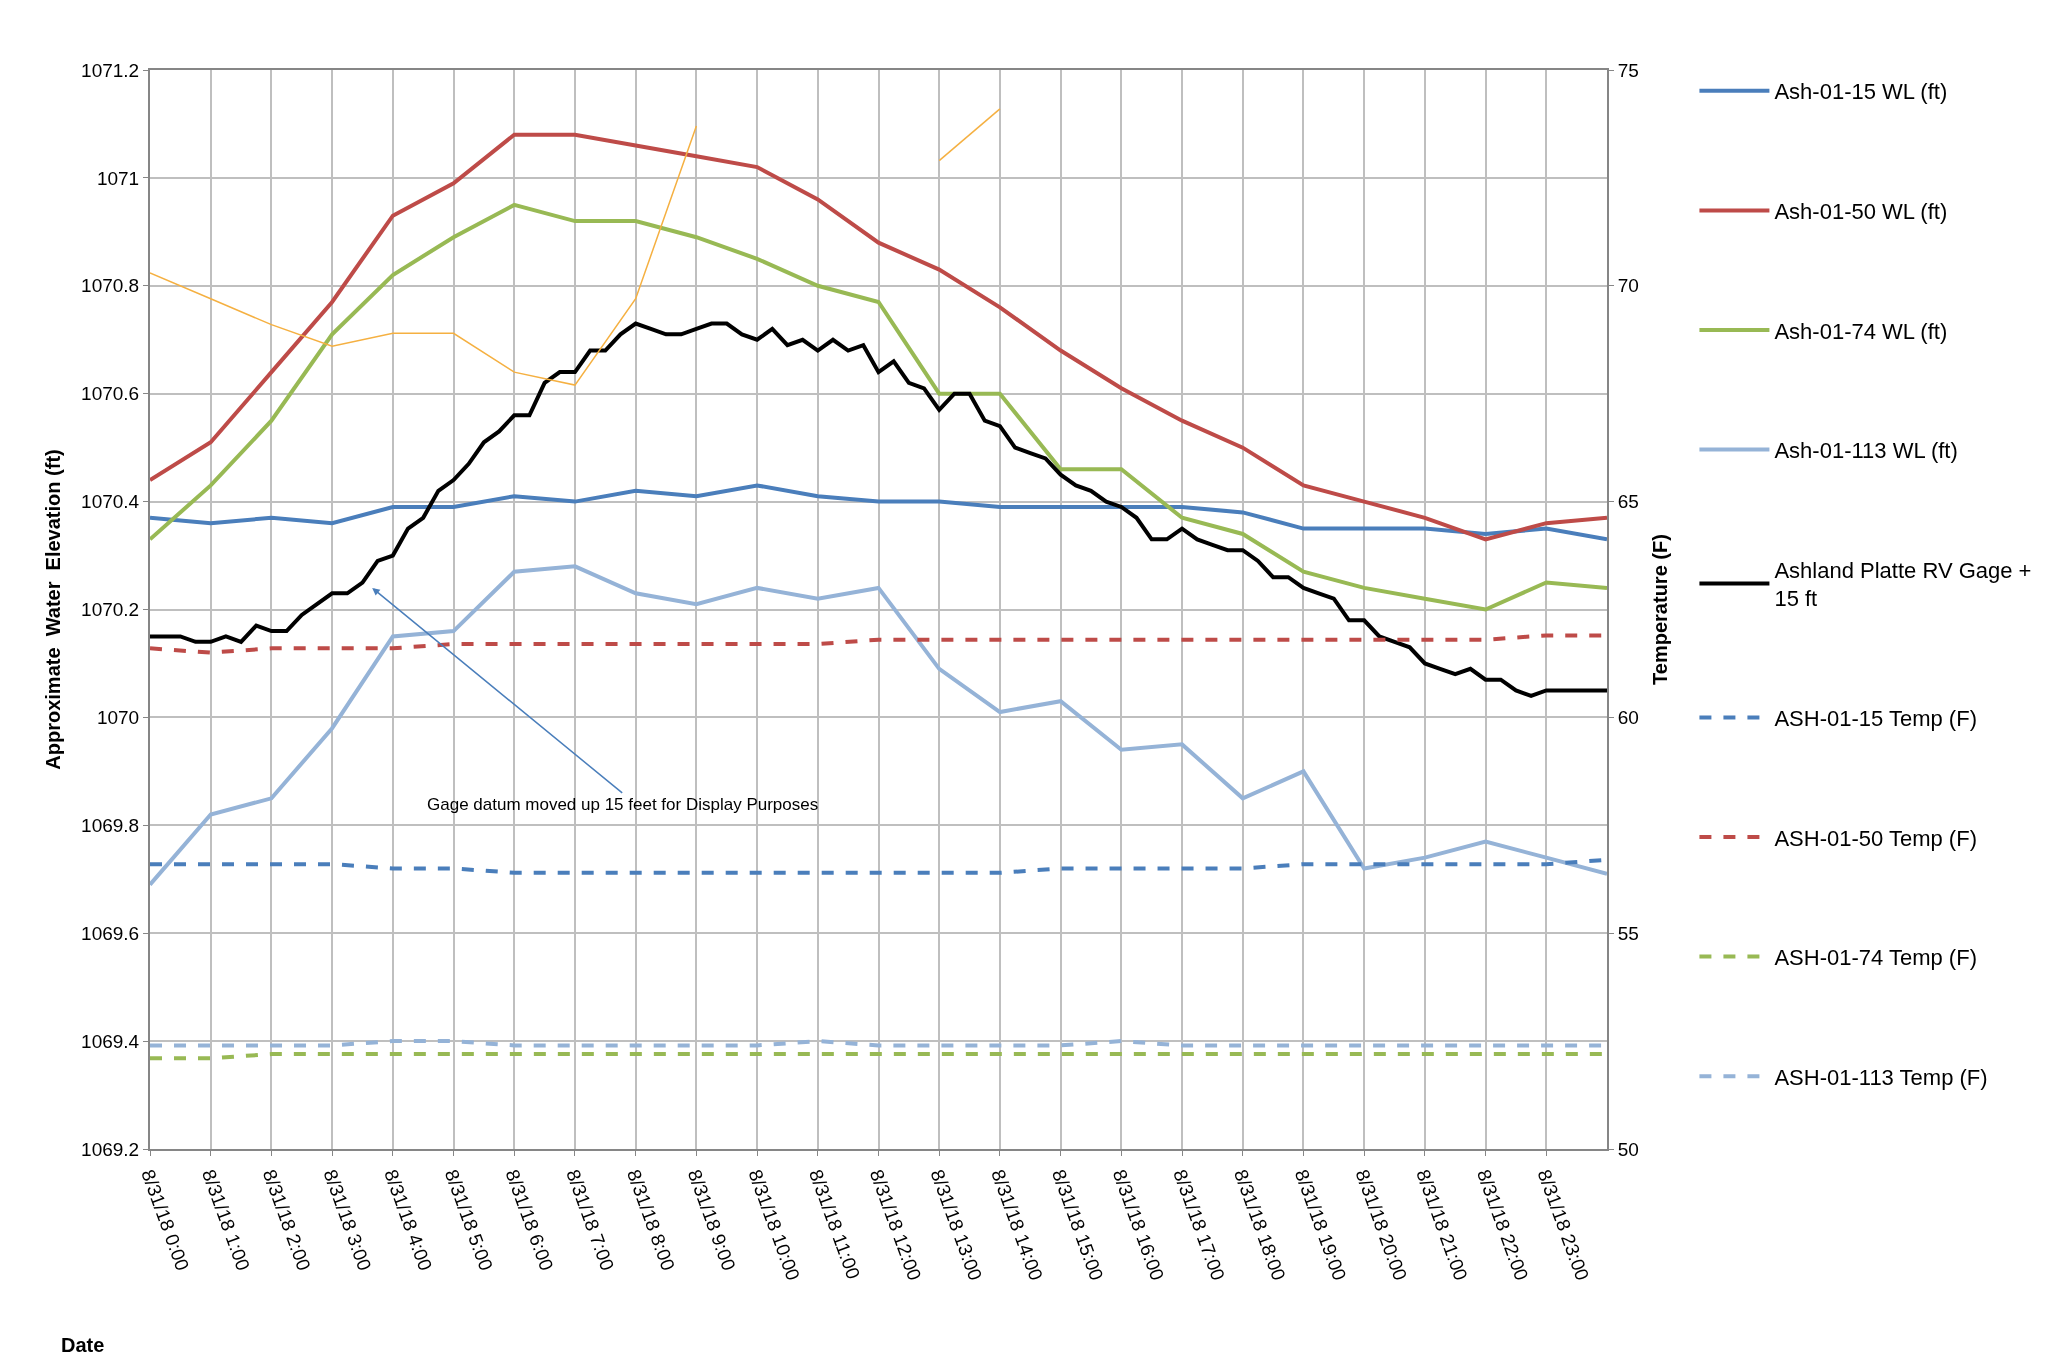 This screenshot has height=1359, width=2049. What do you see at coordinates (110, 502) in the screenshot?
I see `y-tick-label: 1070.4` at bounding box center [110, 502].